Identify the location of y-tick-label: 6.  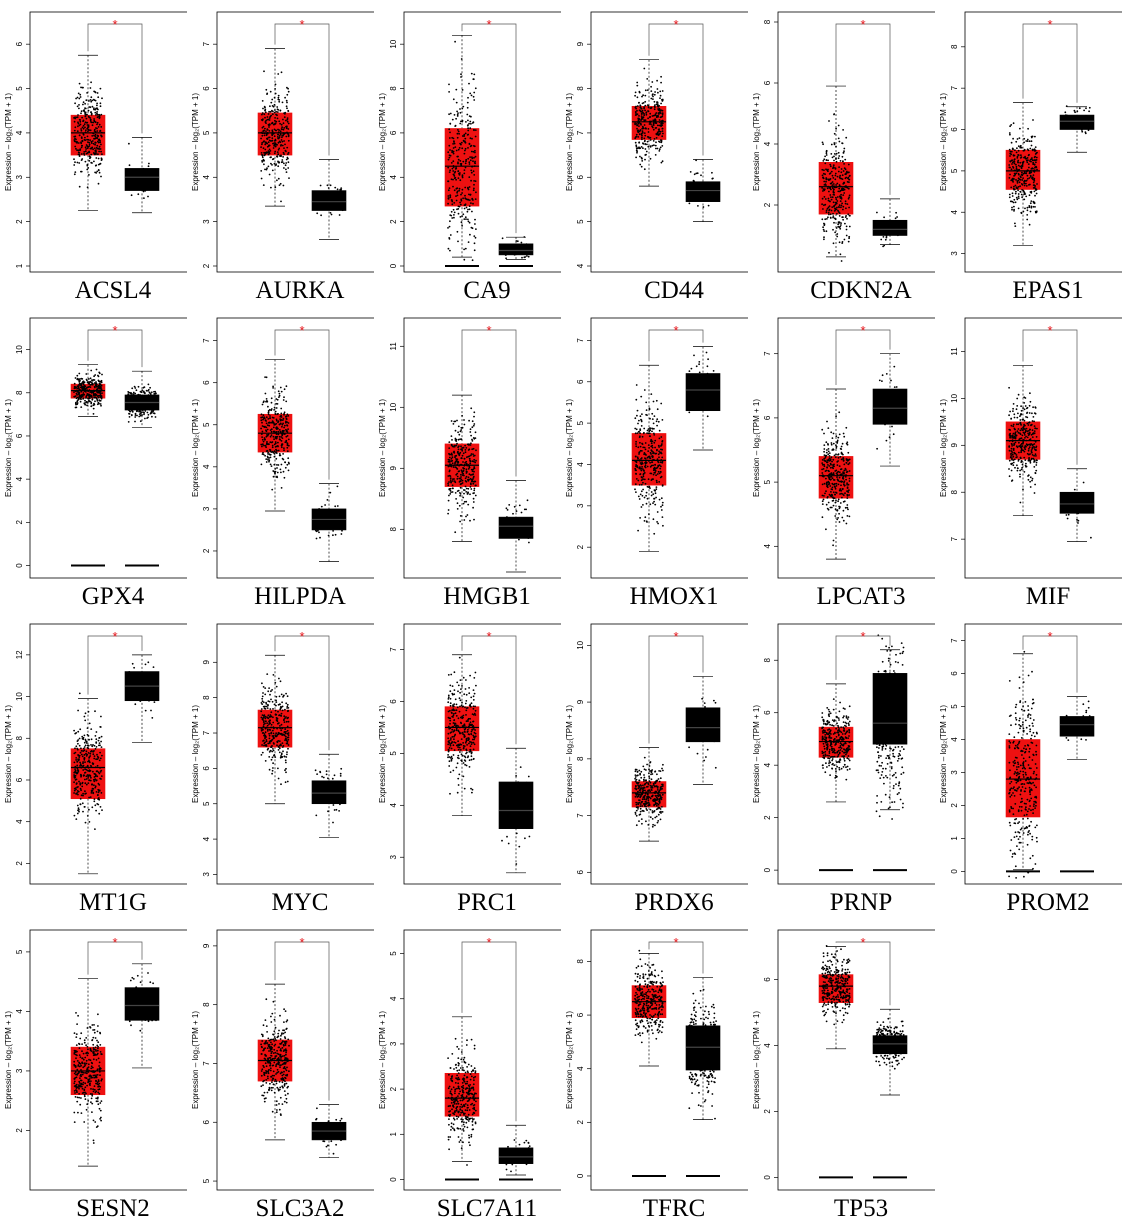
(19, 435).